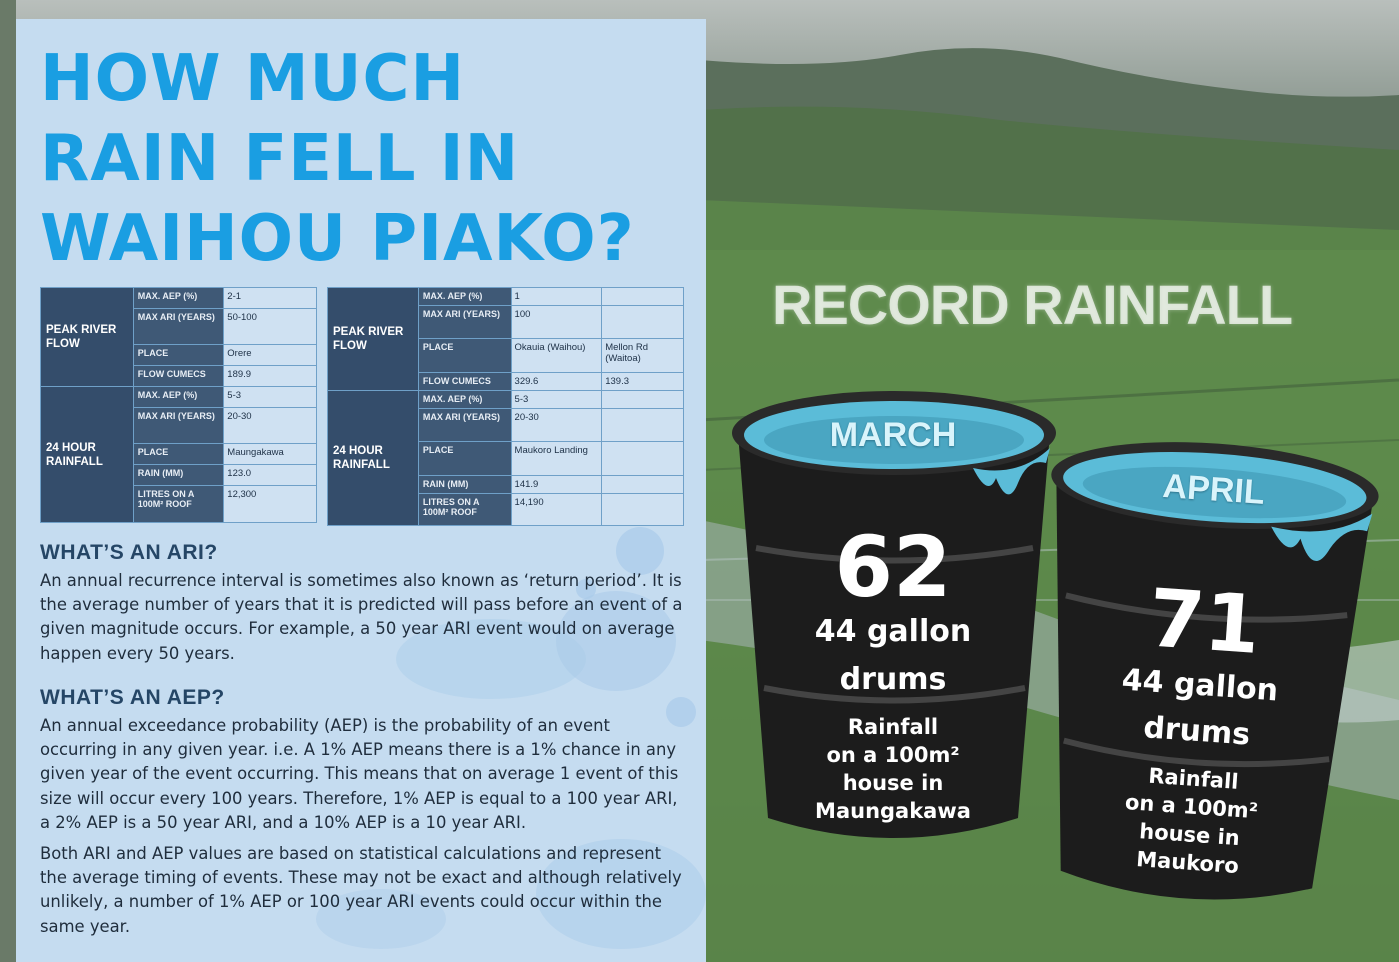 This screenshot has width=1399, height=962. I want to click on cell-value: 123.0, so click(270, 475).